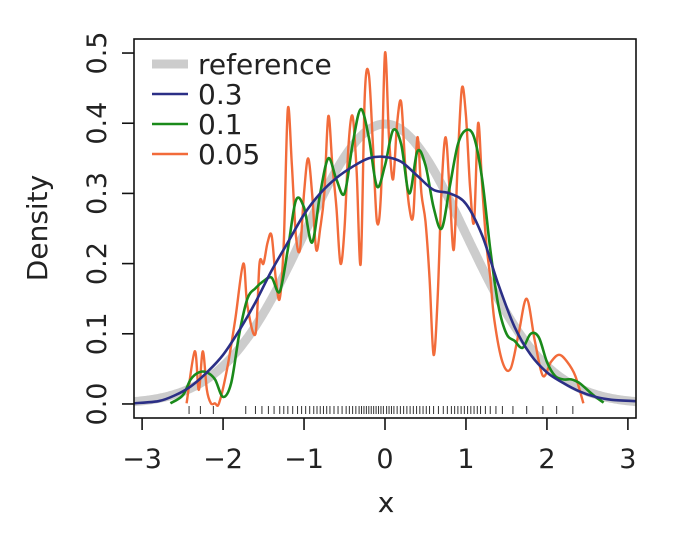 The height and width of the screenshot is (544, 680). Describe the element at coordinates (465, 459) in the screenshot. I see `x-tick-label: 1` at that location.